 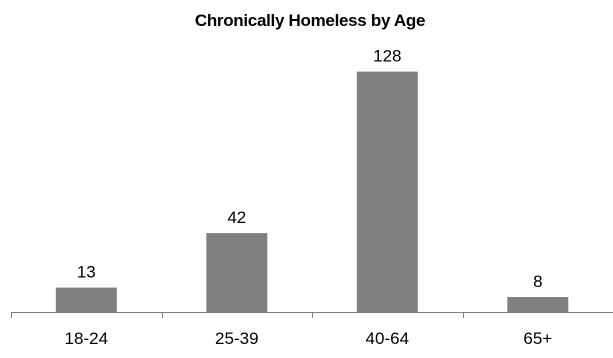 I want to click on x-tick-label-18-24: 18-24, so click(x=86, y=338).